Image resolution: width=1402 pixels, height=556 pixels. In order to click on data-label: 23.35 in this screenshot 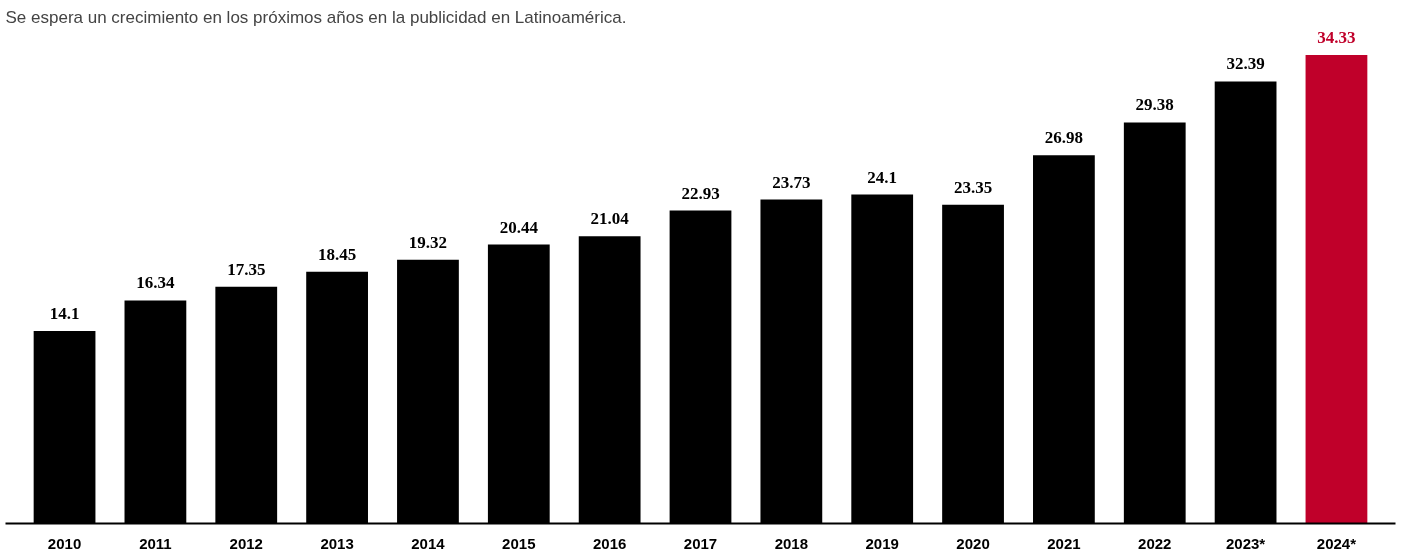, I will do `click(973, 187)`.